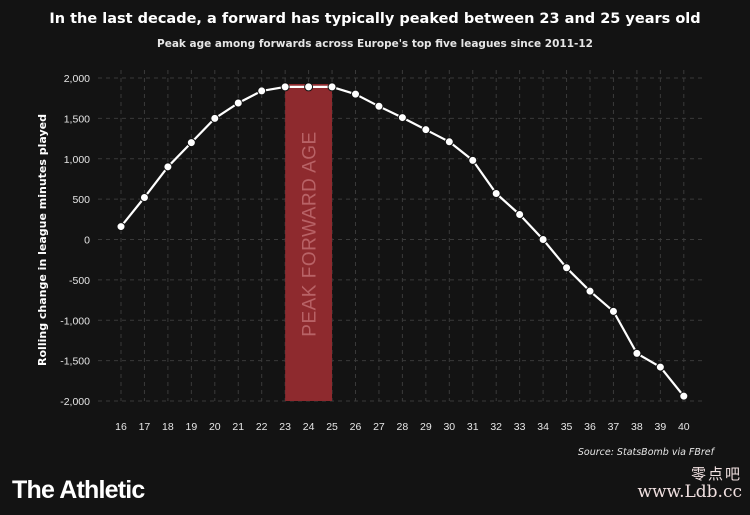 The width and height of the screenshot is (750, 515). I want to click on x-tick-label: 27, so click(379, 427).